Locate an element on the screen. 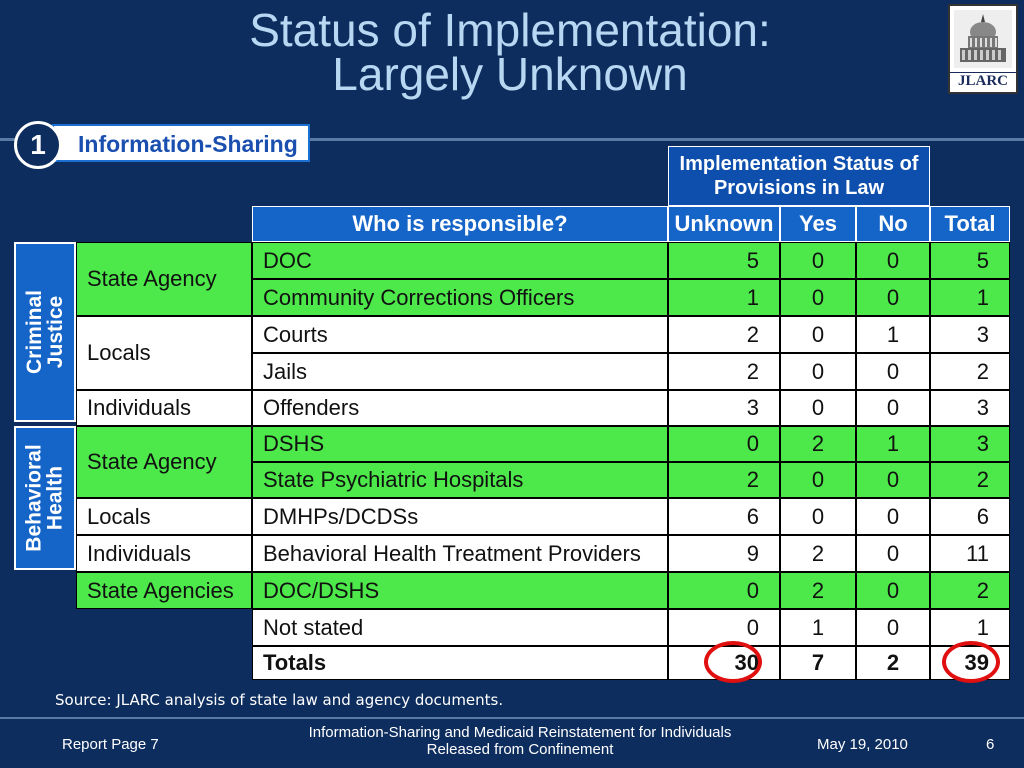 The height and width of the screenshot is (768, 1024). row-who: Courts is located at coordinates (460, 334).